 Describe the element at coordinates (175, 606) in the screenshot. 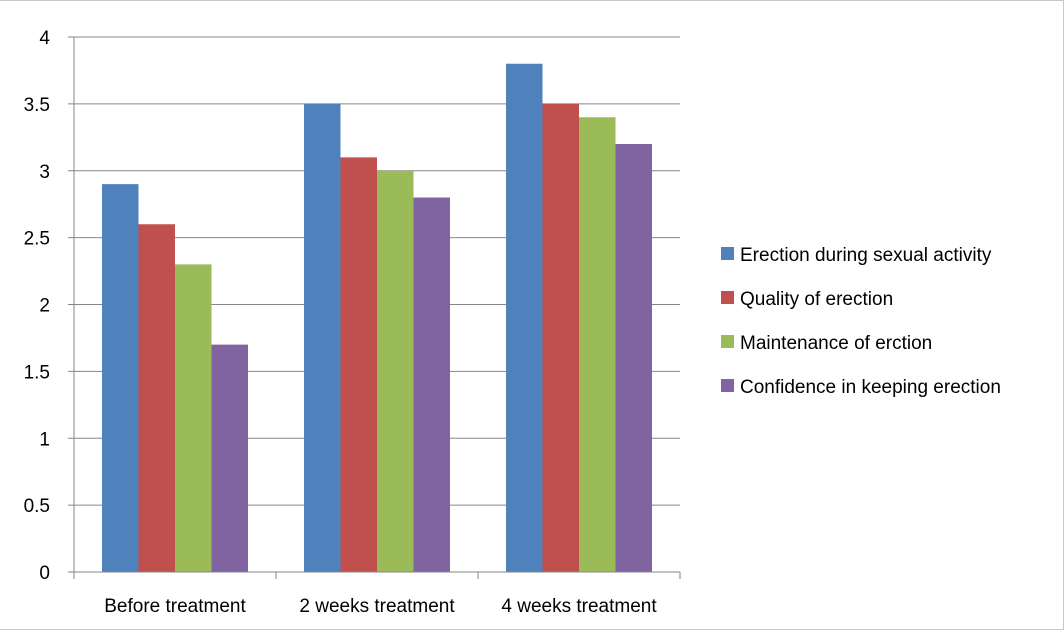

I see `x-category-label: Before treatment` at that location.